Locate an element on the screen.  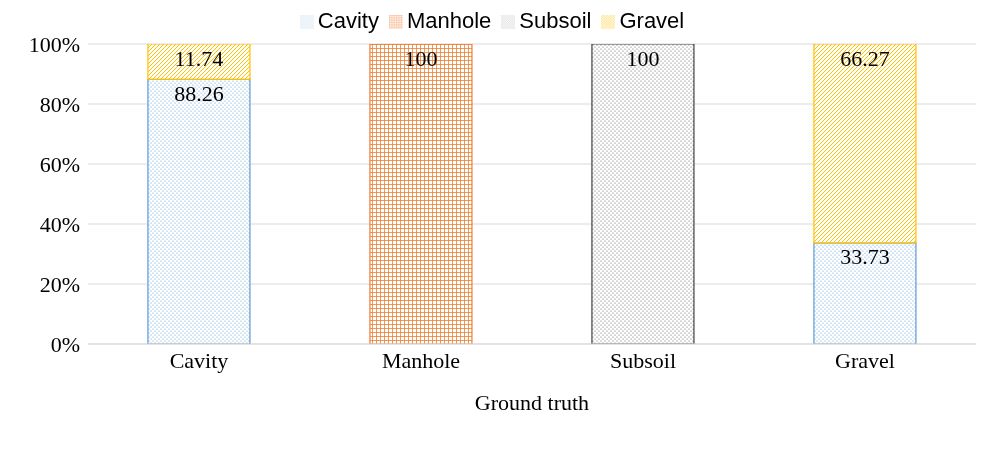
data-label: 33.73 is located at coordinates (865, 257).